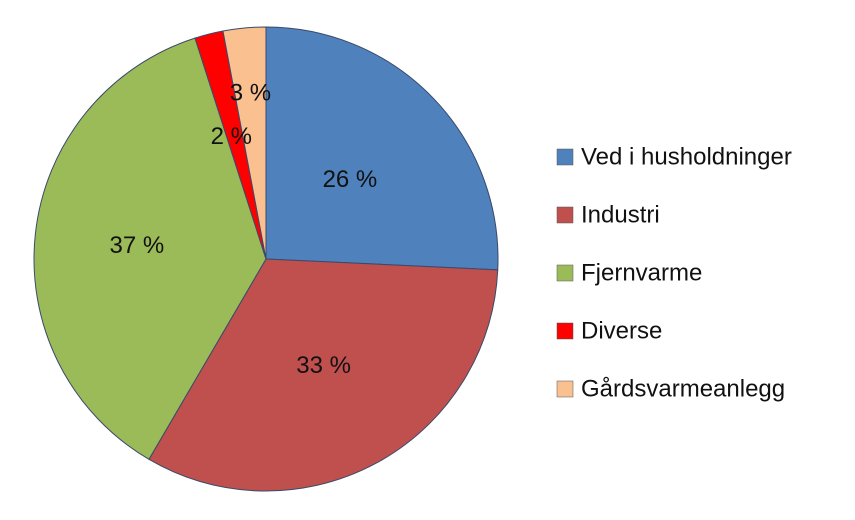  I want to click on legend-swatch-industri, so click(565, 215).